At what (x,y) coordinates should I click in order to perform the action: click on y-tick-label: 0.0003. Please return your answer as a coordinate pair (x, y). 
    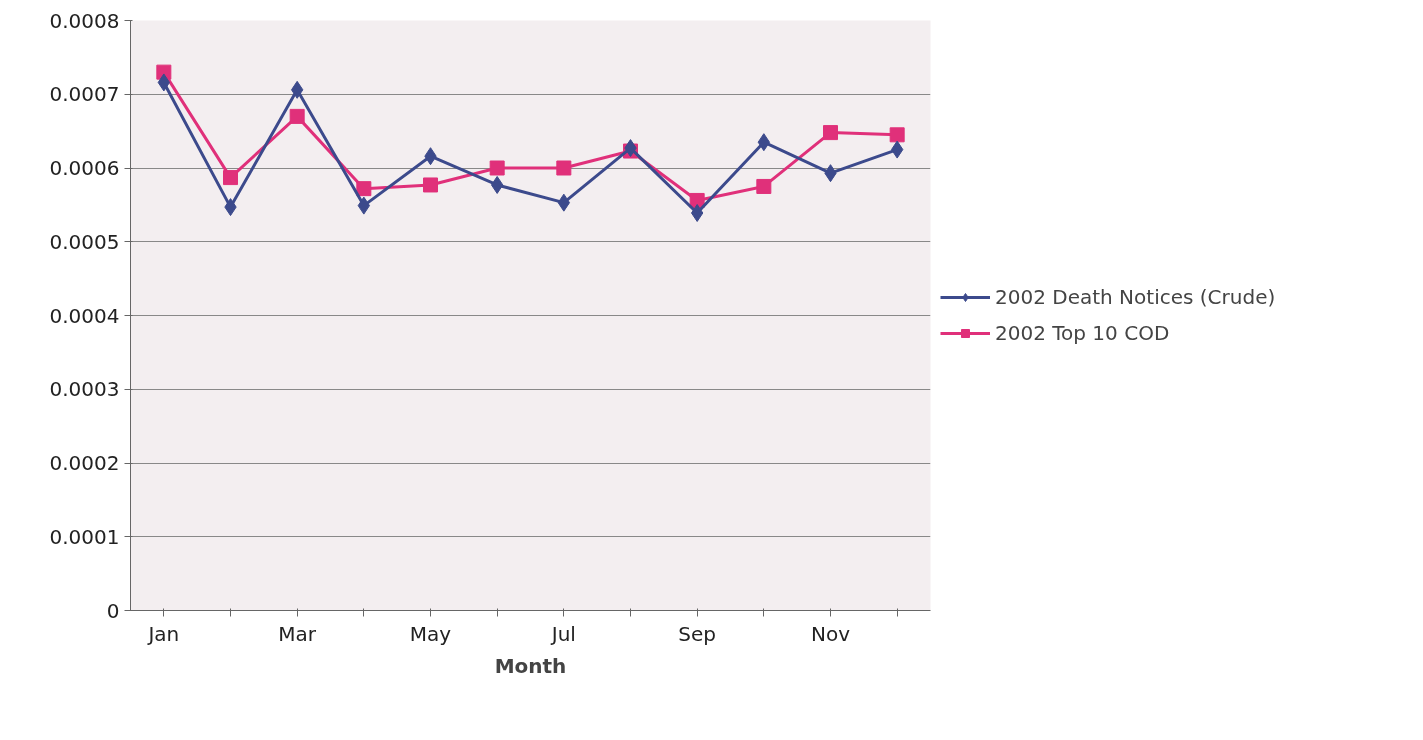
    Looking at the image, I should click on (84, 389).